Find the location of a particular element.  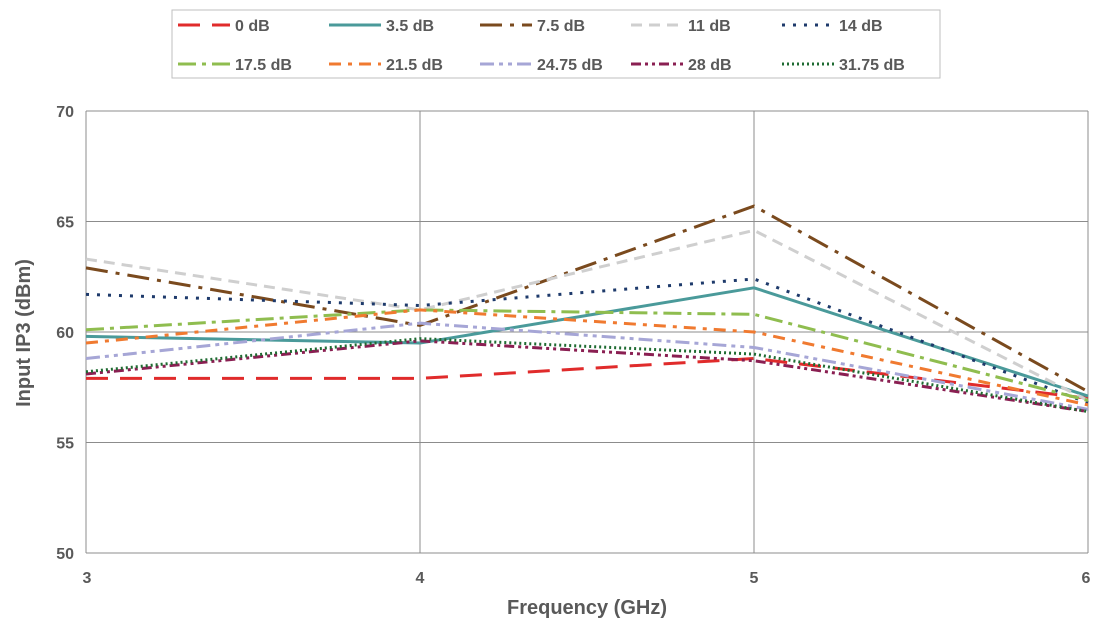

legend-label: 3.5 dB is located at coordinates (410, 26).